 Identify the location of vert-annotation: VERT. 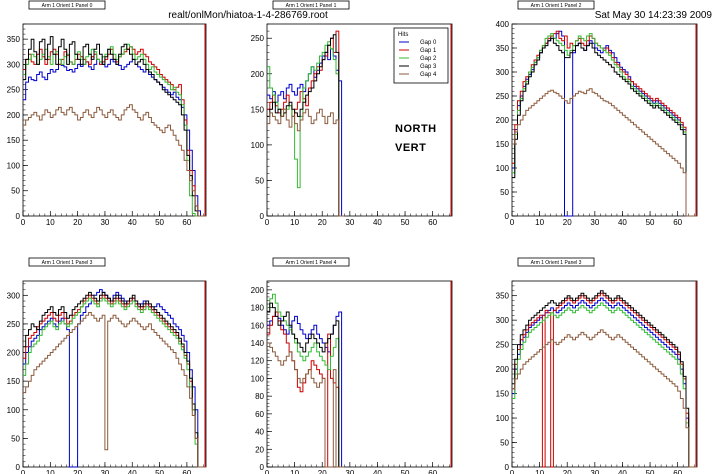
(411, 148).